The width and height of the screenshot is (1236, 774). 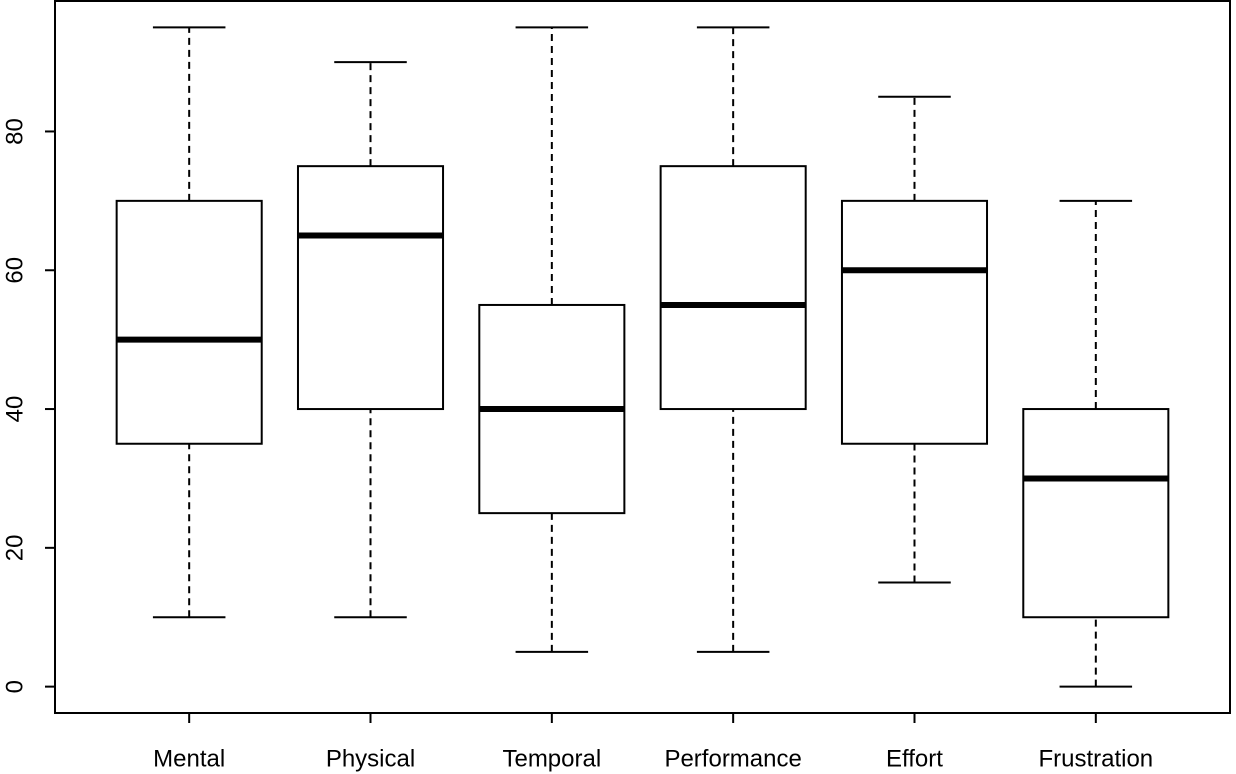 I want to click on x-tick-label: Performance, so click(x=732, y=758).